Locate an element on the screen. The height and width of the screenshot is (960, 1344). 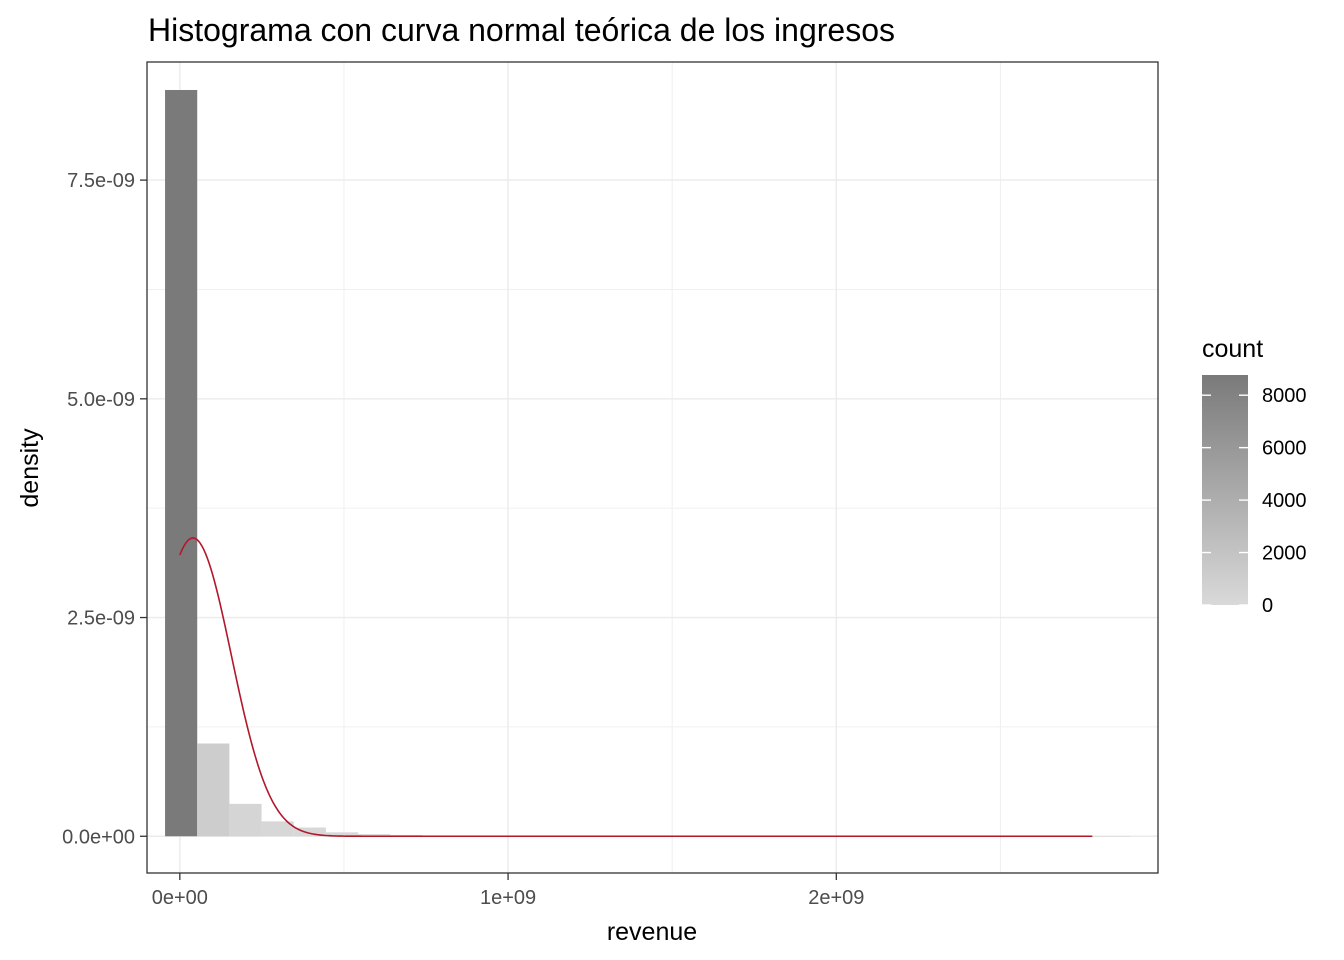
fill-legend: count 0 2000 4000 6000 8000 is located at coordinates (1254, 476).